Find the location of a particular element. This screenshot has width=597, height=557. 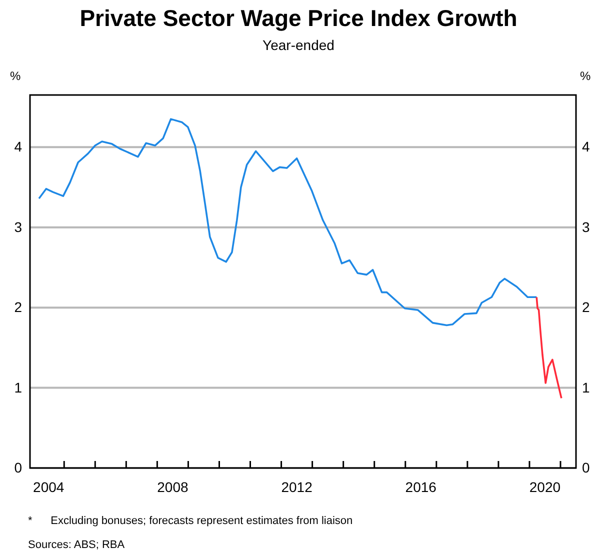

y-tick-label: 4 is located at coordinates (18, 146).